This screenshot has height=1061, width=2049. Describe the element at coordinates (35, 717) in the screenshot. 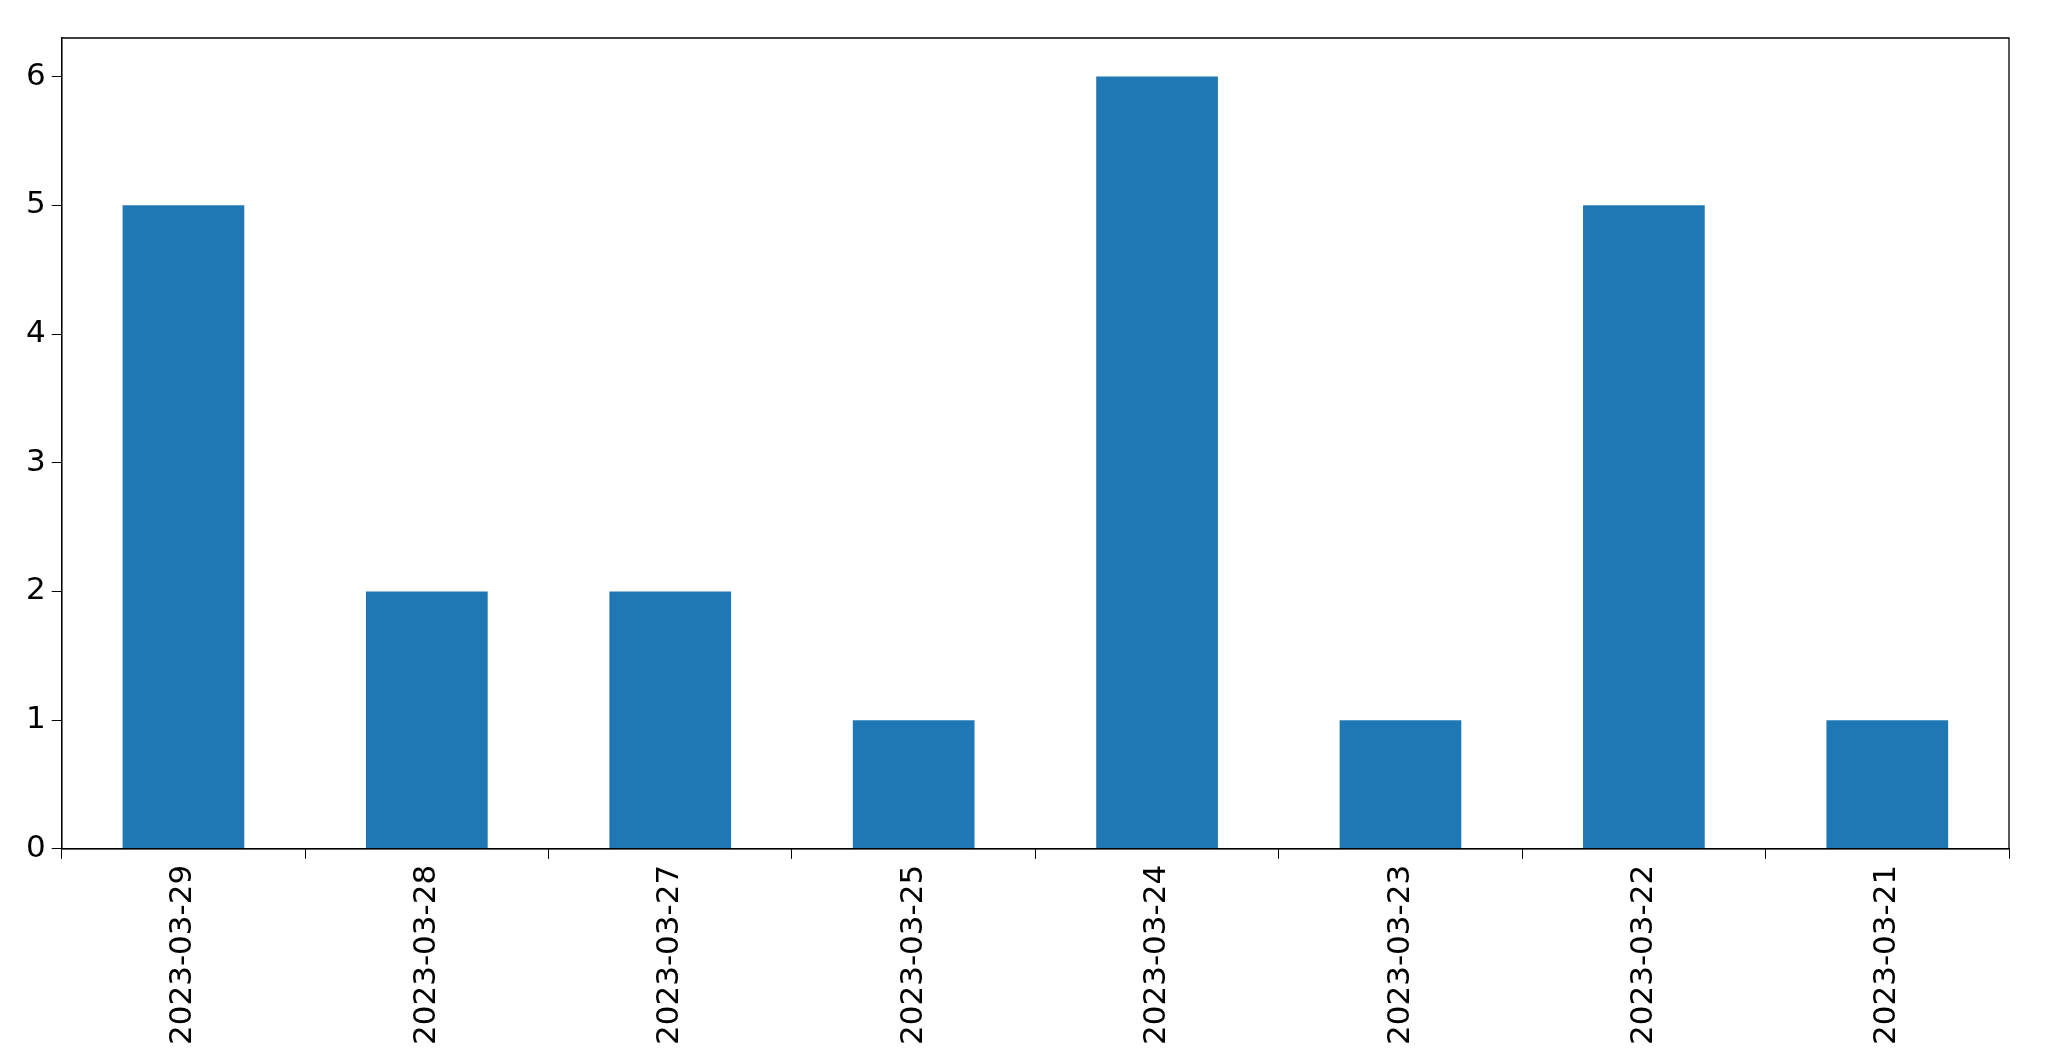

I see `y-tick-label: 1` at that location.